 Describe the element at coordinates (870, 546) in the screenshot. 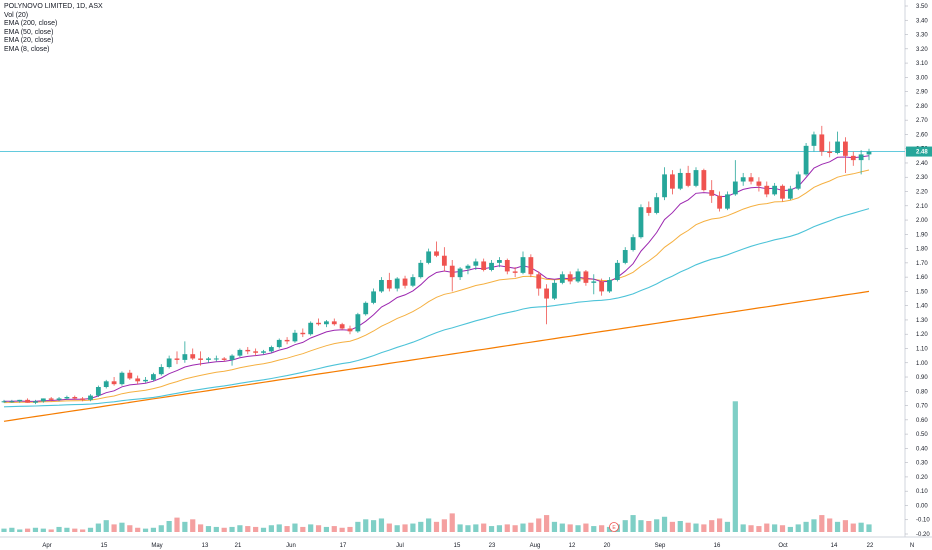

I see `x-tick-label: 22` at that location.